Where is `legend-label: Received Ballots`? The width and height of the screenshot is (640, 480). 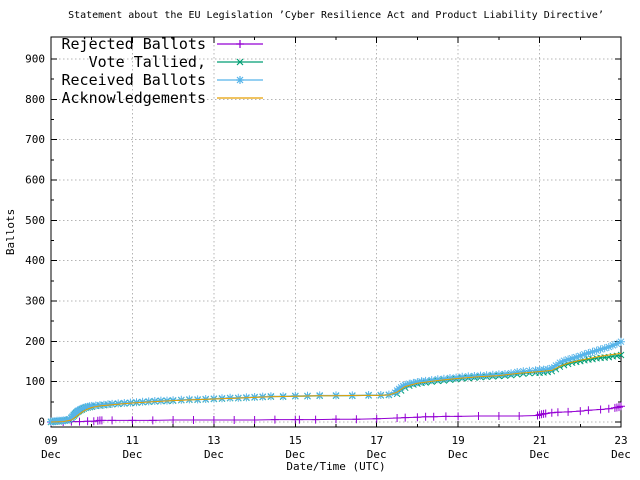 legend-label: Received Ballots is located at coordinates (134, 80).